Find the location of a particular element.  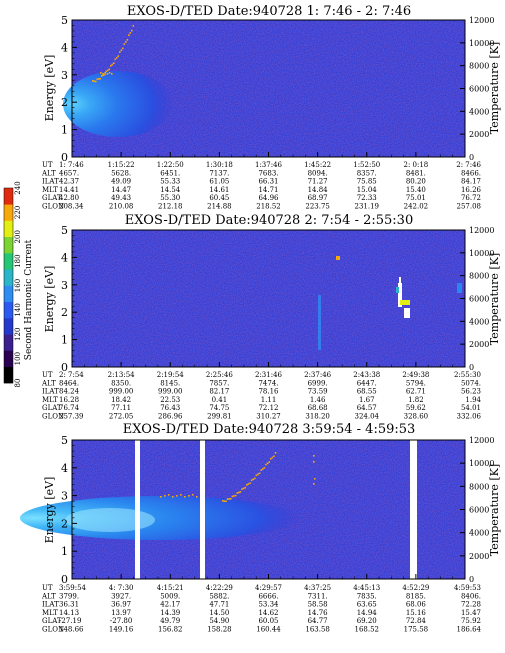

orbit-value: 332.06 is located at coordinates (469, 417).